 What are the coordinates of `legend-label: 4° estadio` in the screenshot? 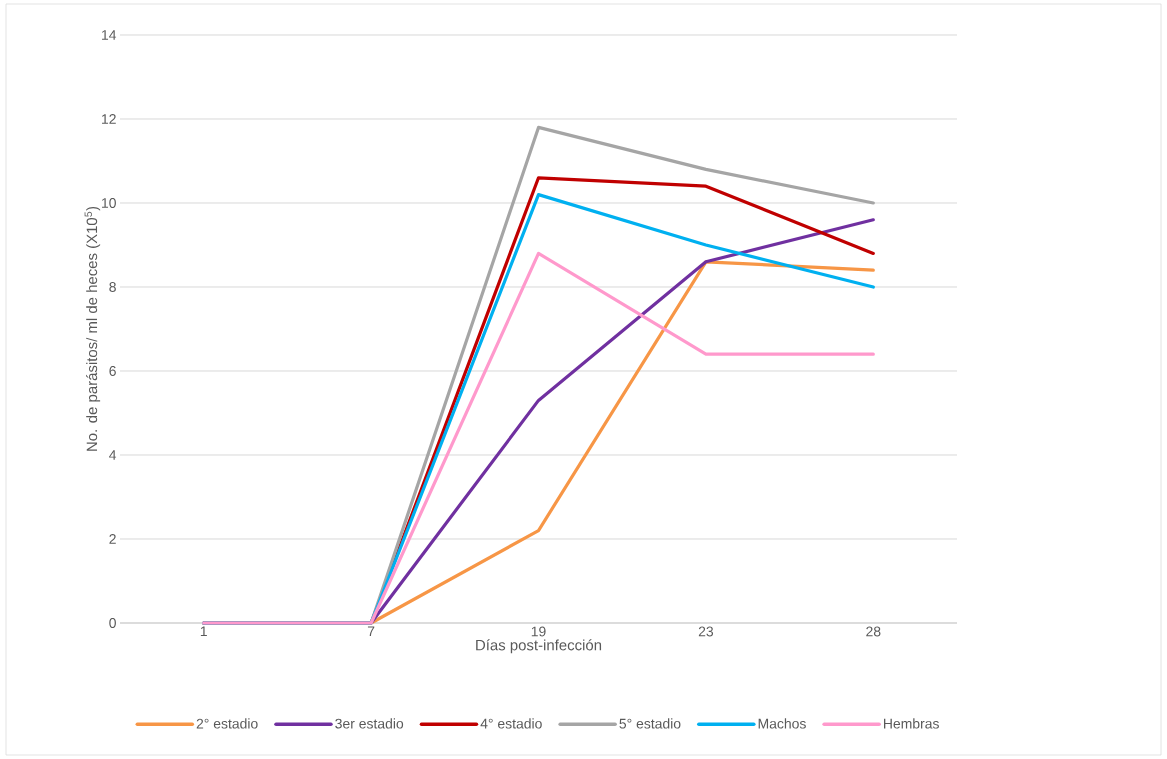 It's located at (511, 723).